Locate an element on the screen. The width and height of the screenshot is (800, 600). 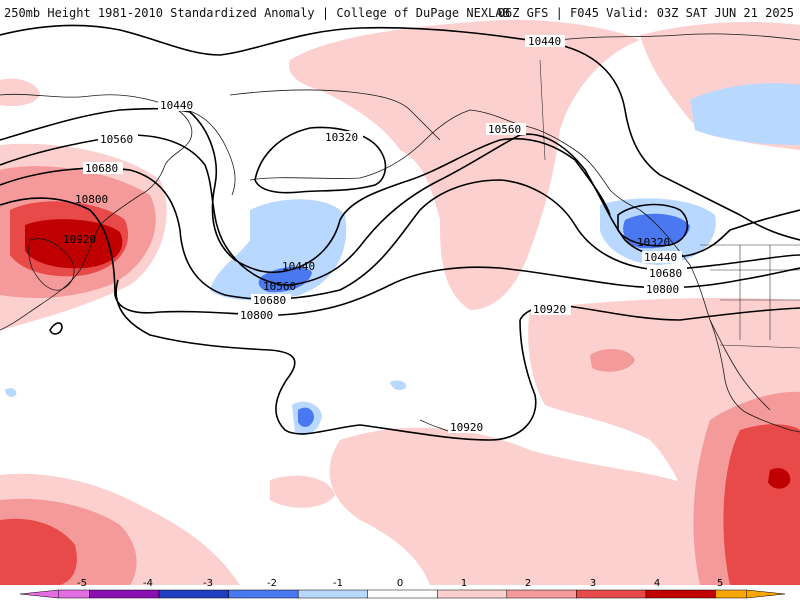
colorbar: -5 -4 -3 -2 -1 0 1 2 3 4 5 is located at coordinates (402, 588).